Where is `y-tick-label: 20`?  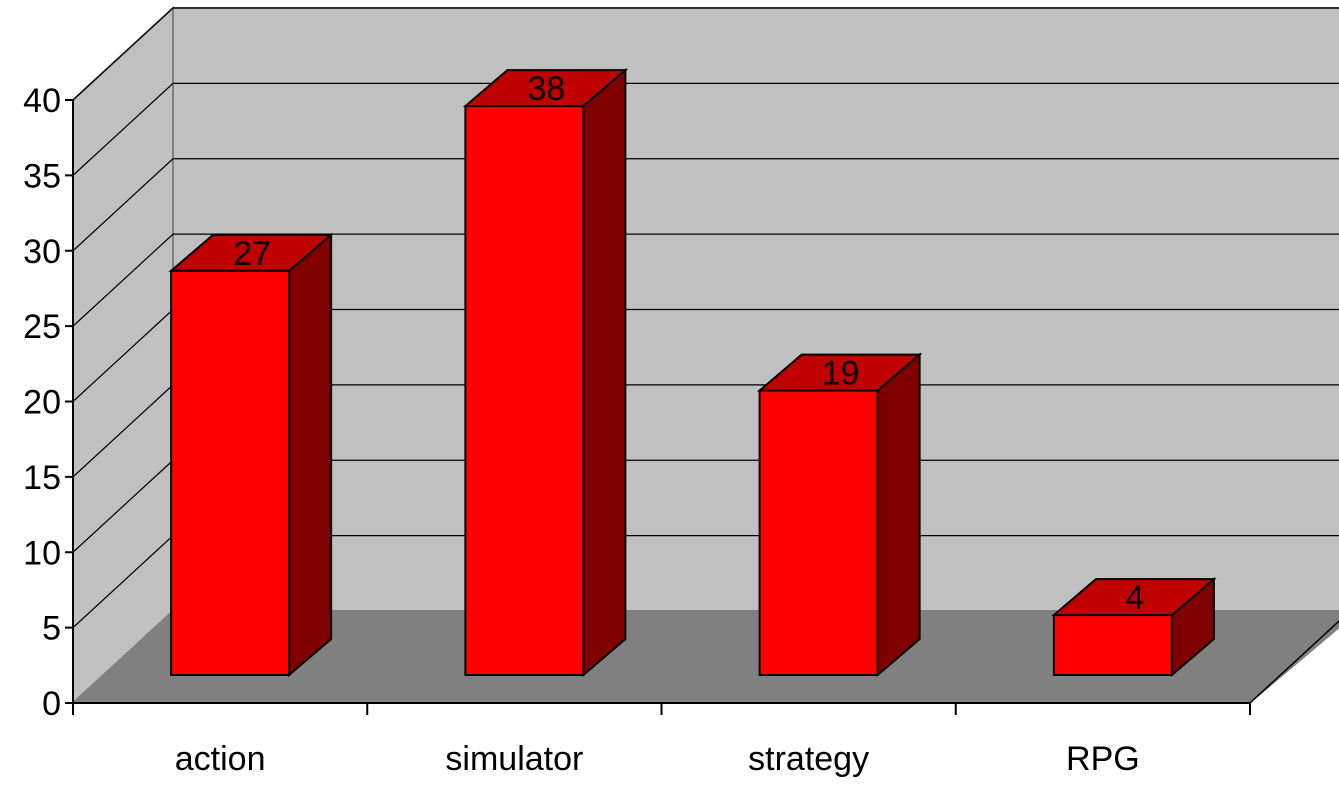
y-tick-label: 20 is located at coordinates (42, 403).